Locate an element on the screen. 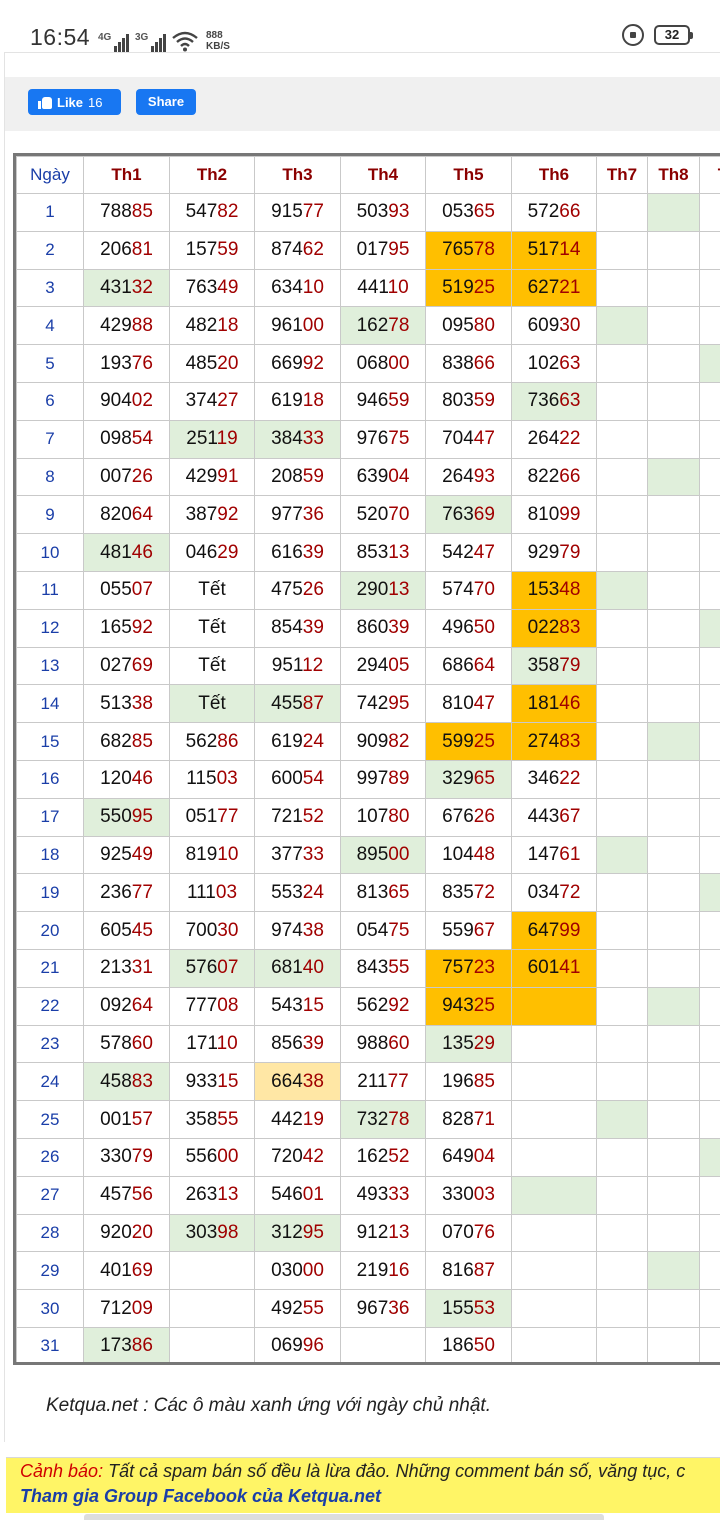 This screenshot has height=1520, width=720. result-number: 09854 is located at coordinates (126, 439).